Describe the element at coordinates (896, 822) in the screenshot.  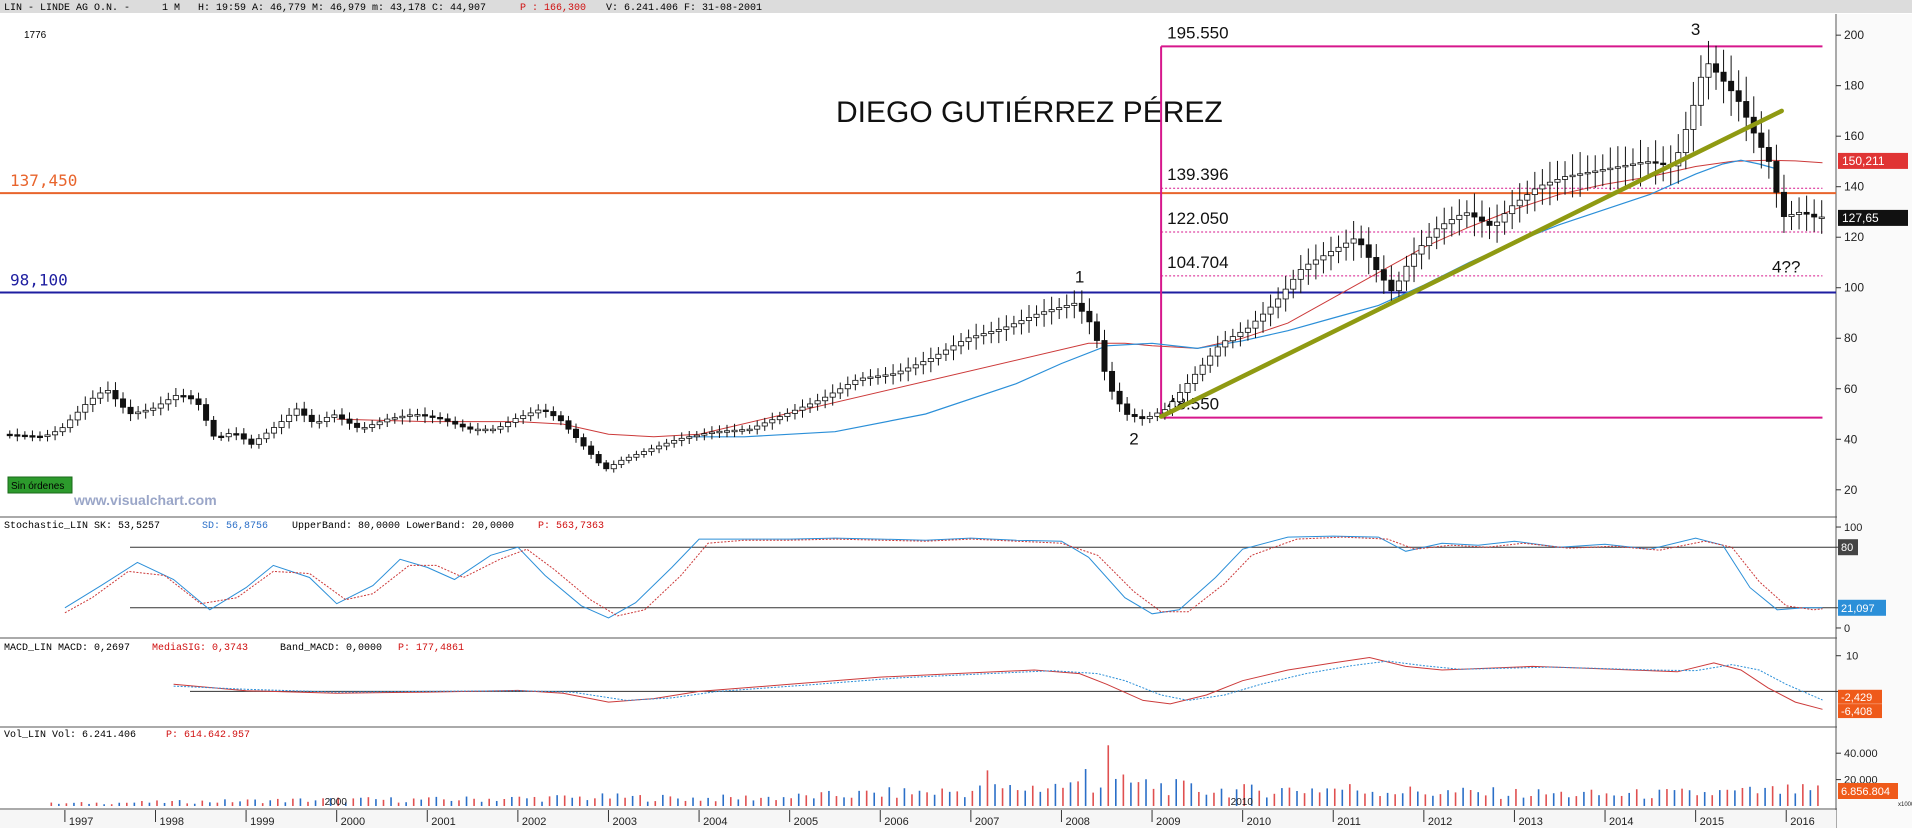
I see `time-tick-label: 2006` at that location.